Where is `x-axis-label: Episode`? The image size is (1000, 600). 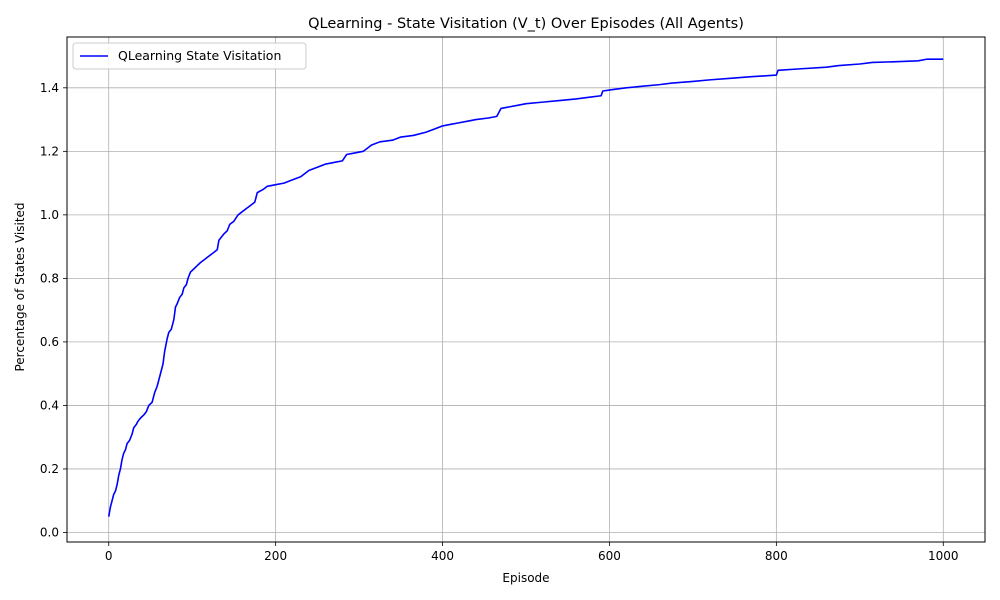
x-axis-label: Episode is located at coordinates (525, 578).